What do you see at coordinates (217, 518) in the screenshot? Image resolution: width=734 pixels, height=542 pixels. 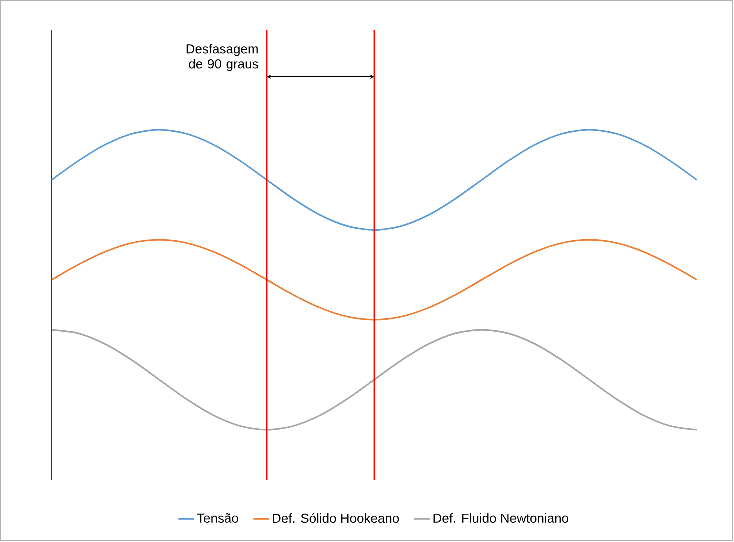 I see `legend-label: Tensão` at bounding box center [217, 518].